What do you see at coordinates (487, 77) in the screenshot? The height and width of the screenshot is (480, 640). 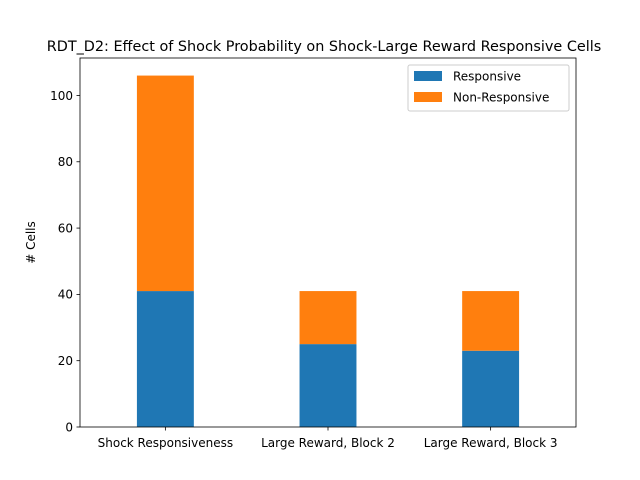 I see `legend-label-0: Responsive` at bounding box center [487, 77].